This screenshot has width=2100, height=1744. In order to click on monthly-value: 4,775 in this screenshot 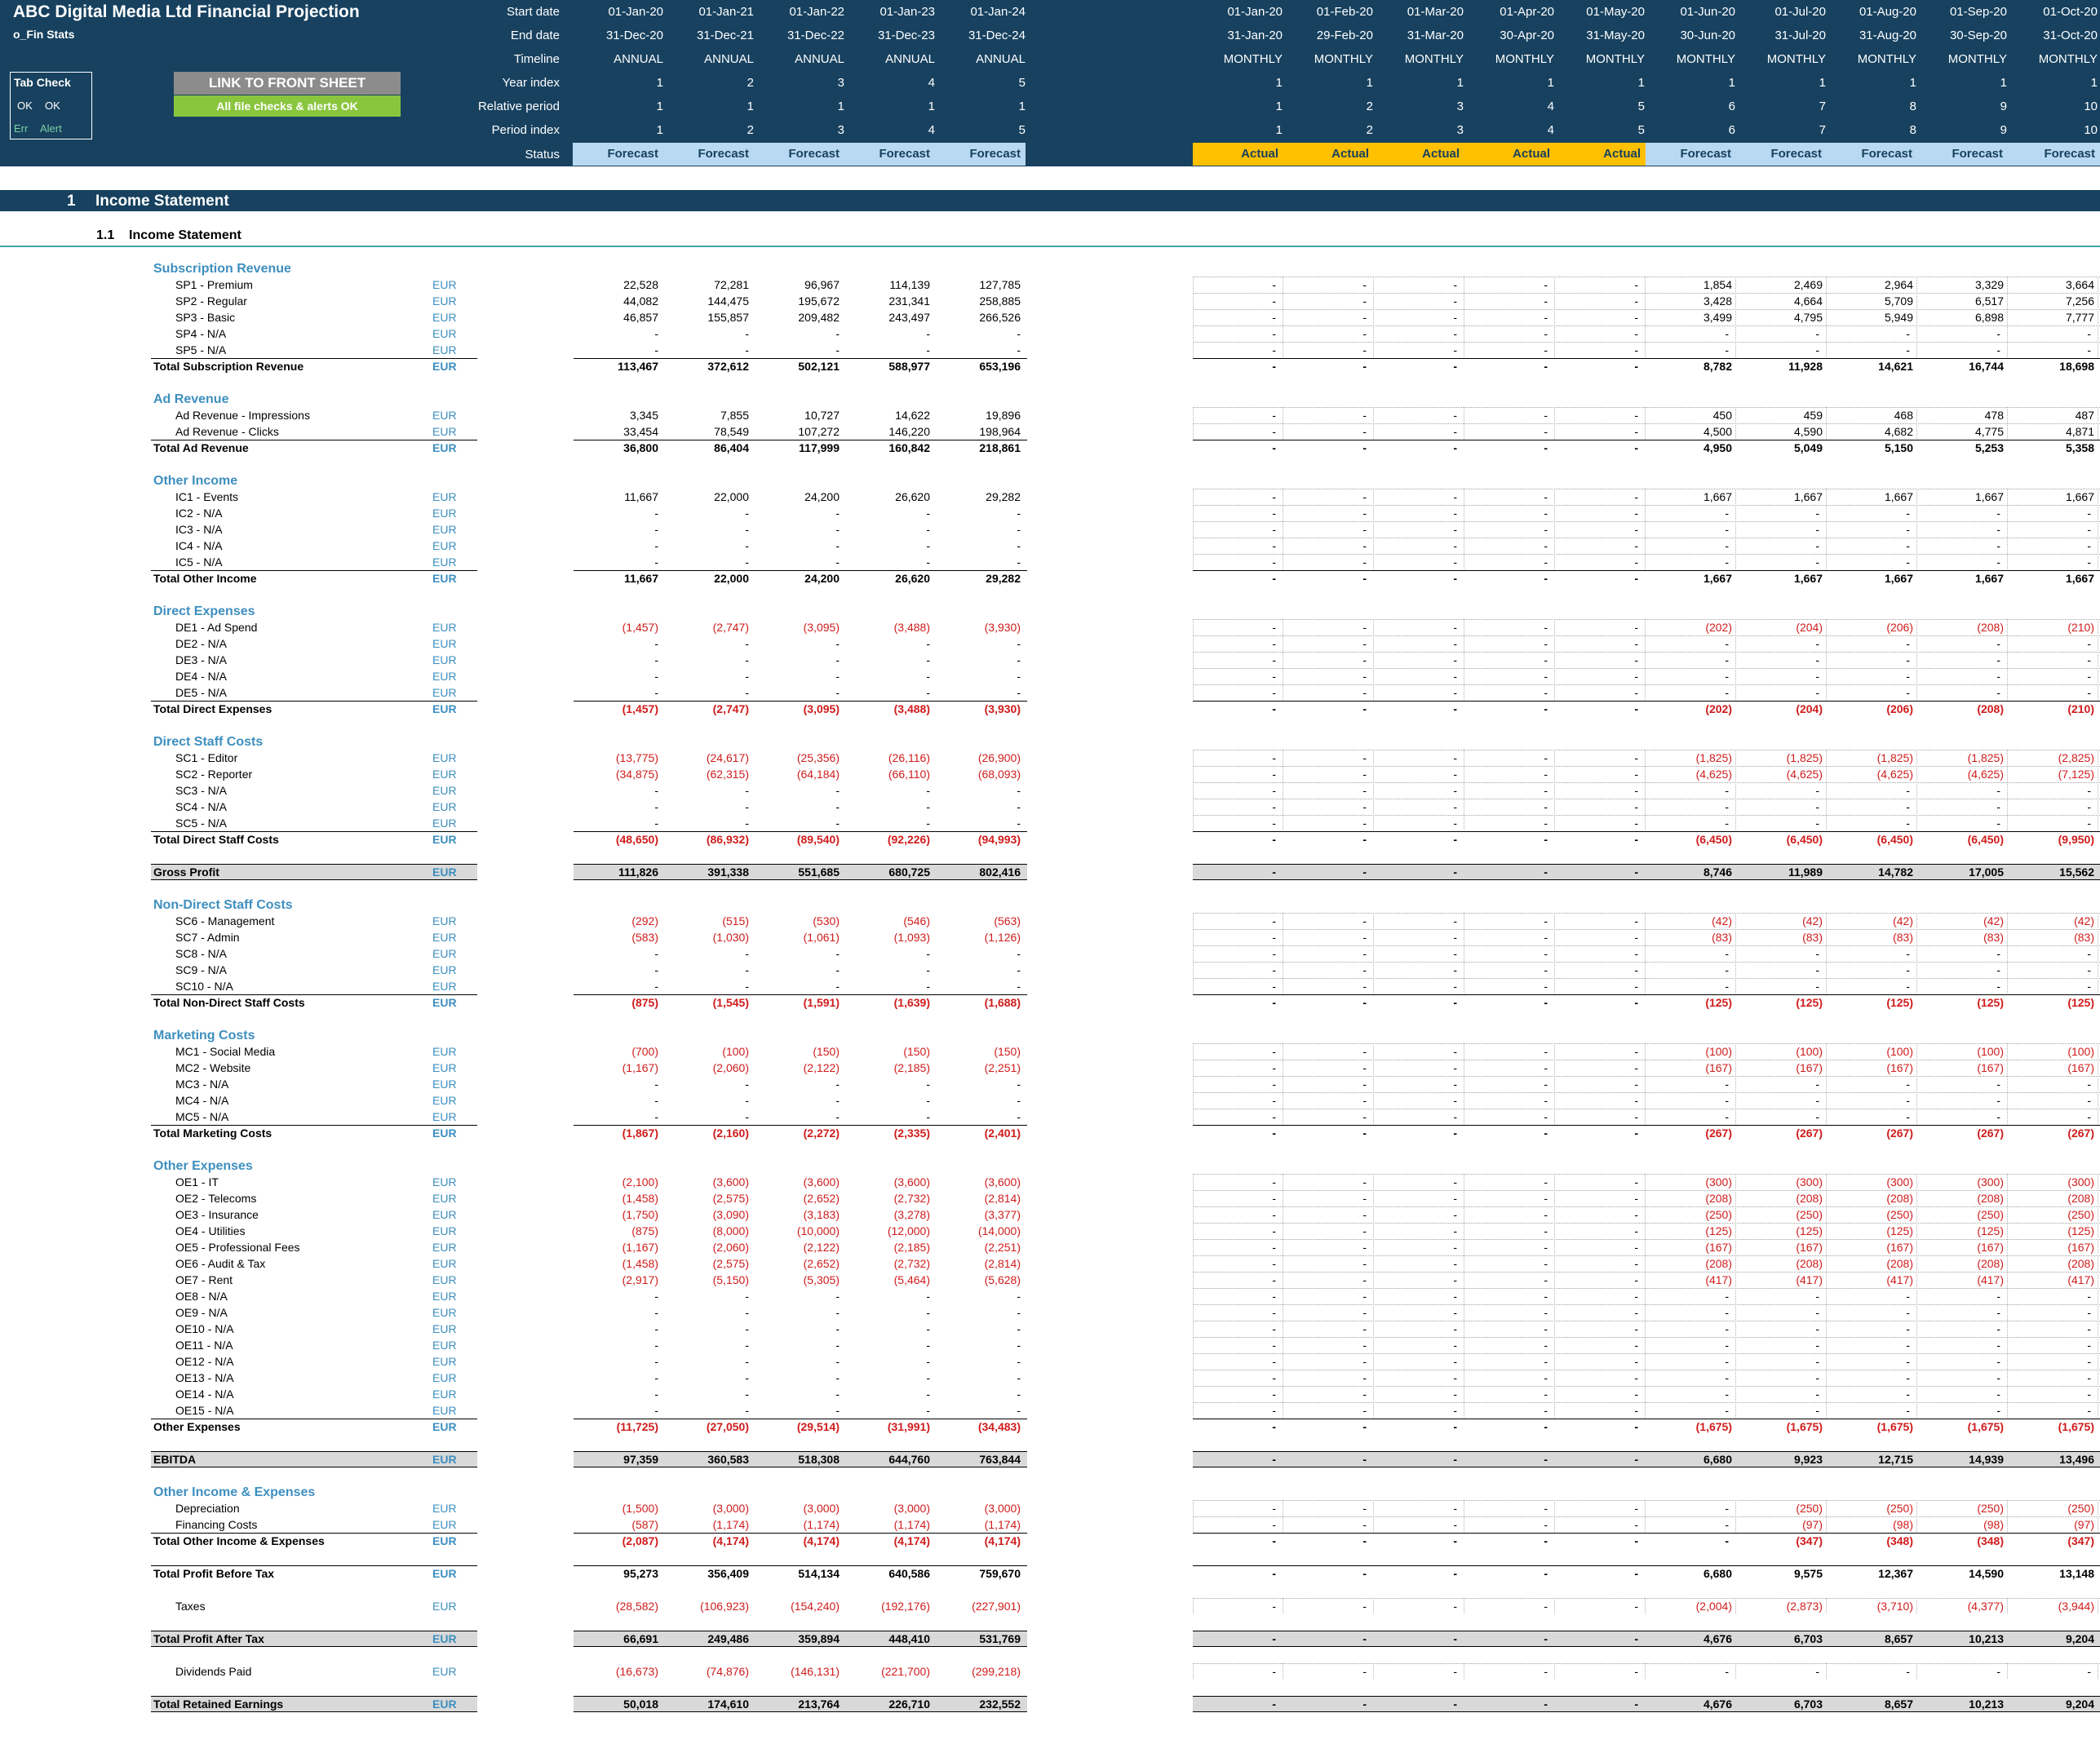, I will do `click(1989, 431)`.